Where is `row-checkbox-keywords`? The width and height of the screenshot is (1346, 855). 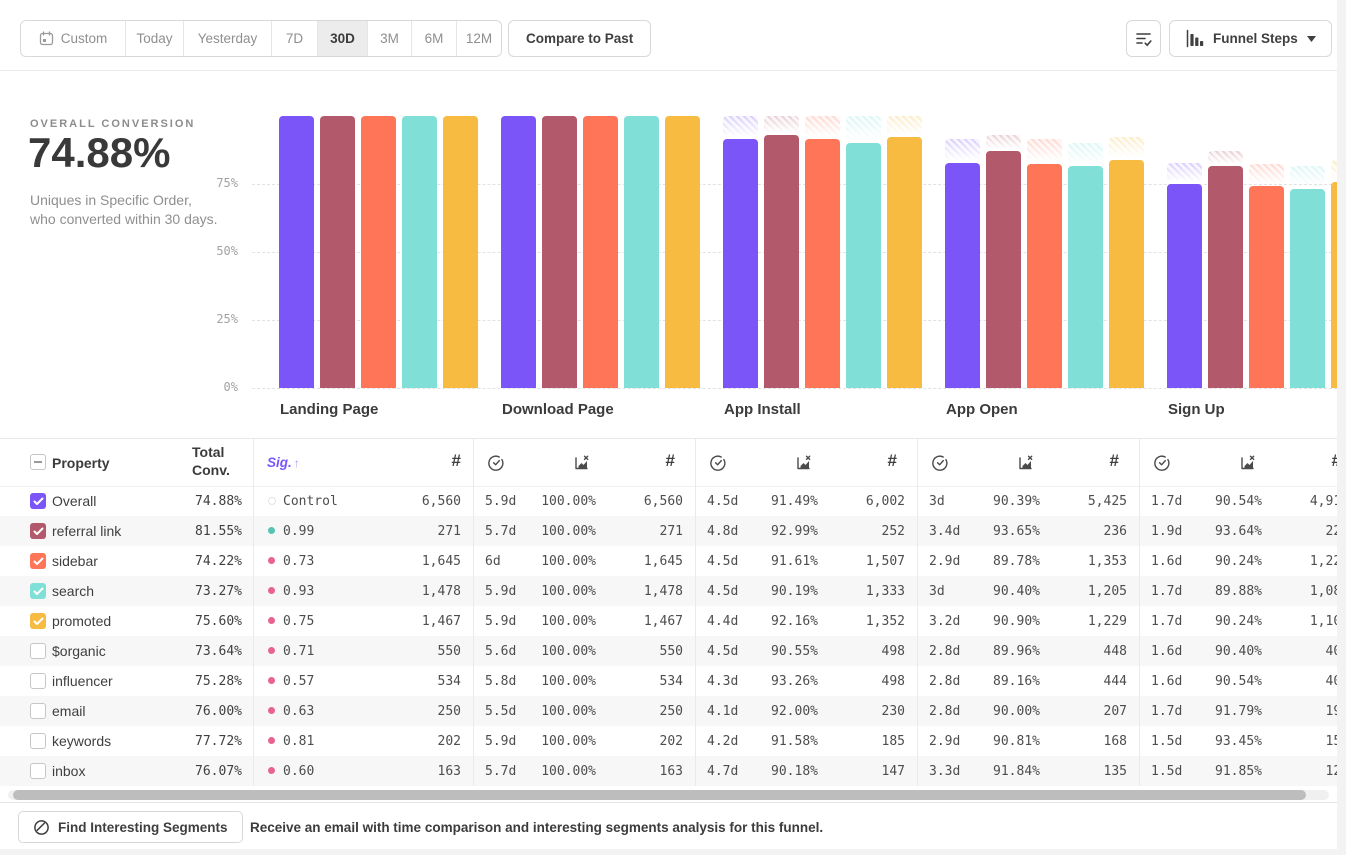
row-checkbox-keywords is located at coordinates (38, 741).